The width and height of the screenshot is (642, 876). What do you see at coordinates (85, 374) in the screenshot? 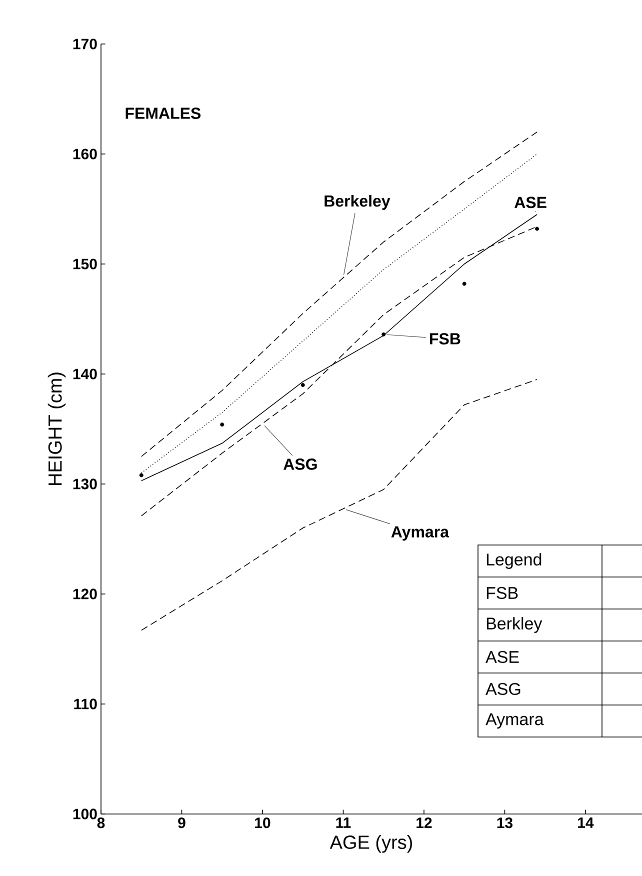
I see `y-tick-label: 140` at bounding box center [85, 374].